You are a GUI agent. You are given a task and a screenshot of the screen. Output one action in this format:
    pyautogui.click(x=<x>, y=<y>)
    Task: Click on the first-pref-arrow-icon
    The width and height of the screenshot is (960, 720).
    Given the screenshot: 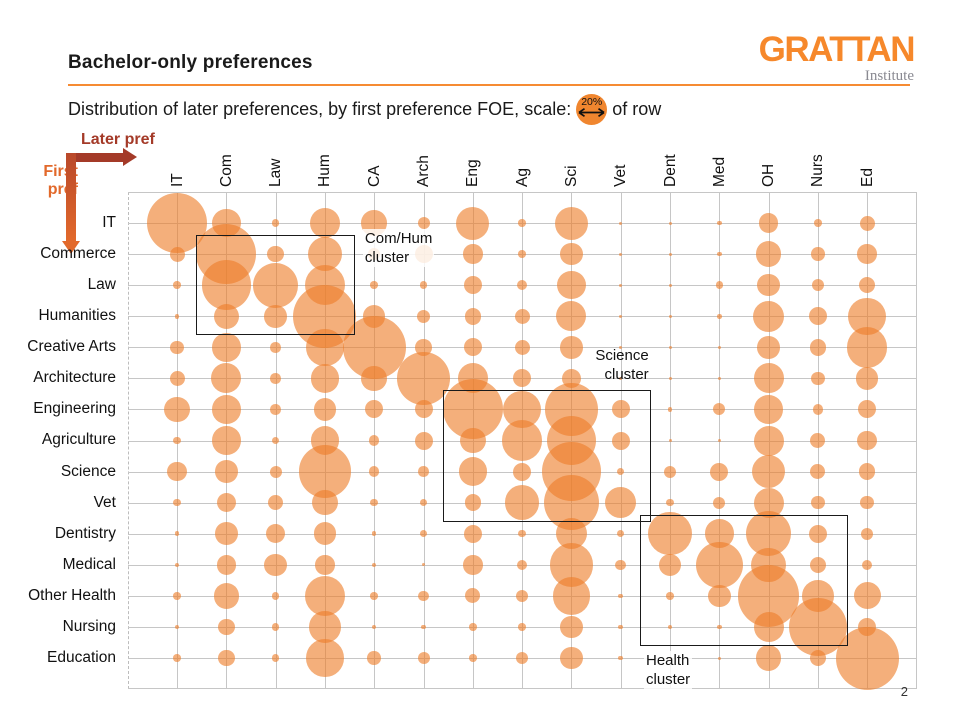 What is the action you would take?
    pyautogui.click(x=71, y=203)
    